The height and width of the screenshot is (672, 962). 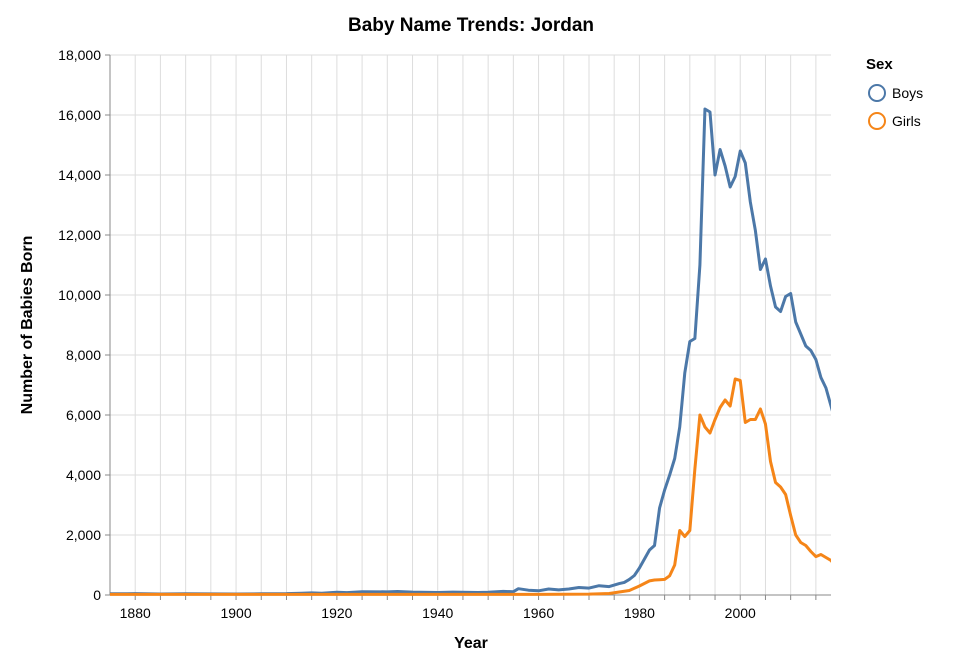 What do you see at coordinates (235, 613) in the screenshot?
I see `x-tick-label: 1900` at bounding box center [235, 613].